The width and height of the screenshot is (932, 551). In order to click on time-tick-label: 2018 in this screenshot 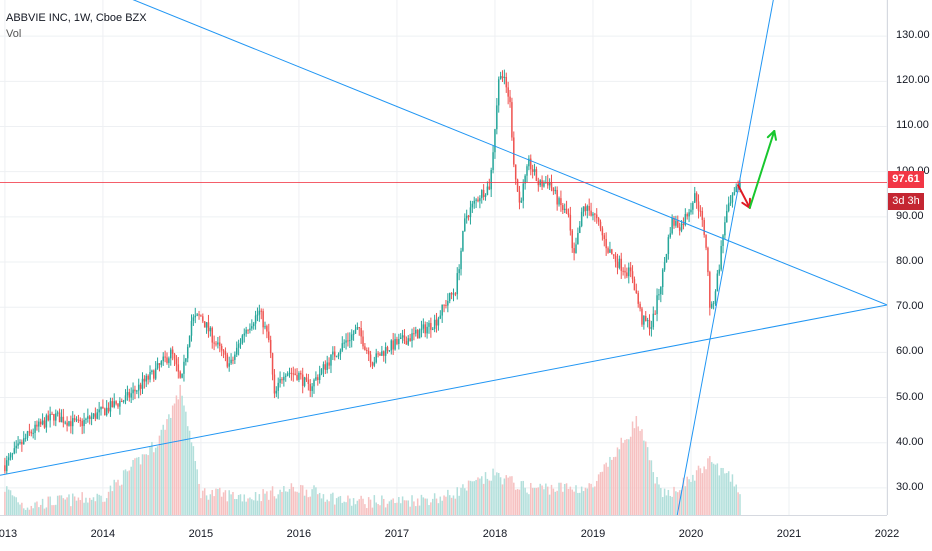, I will do `click(495, 534)`.